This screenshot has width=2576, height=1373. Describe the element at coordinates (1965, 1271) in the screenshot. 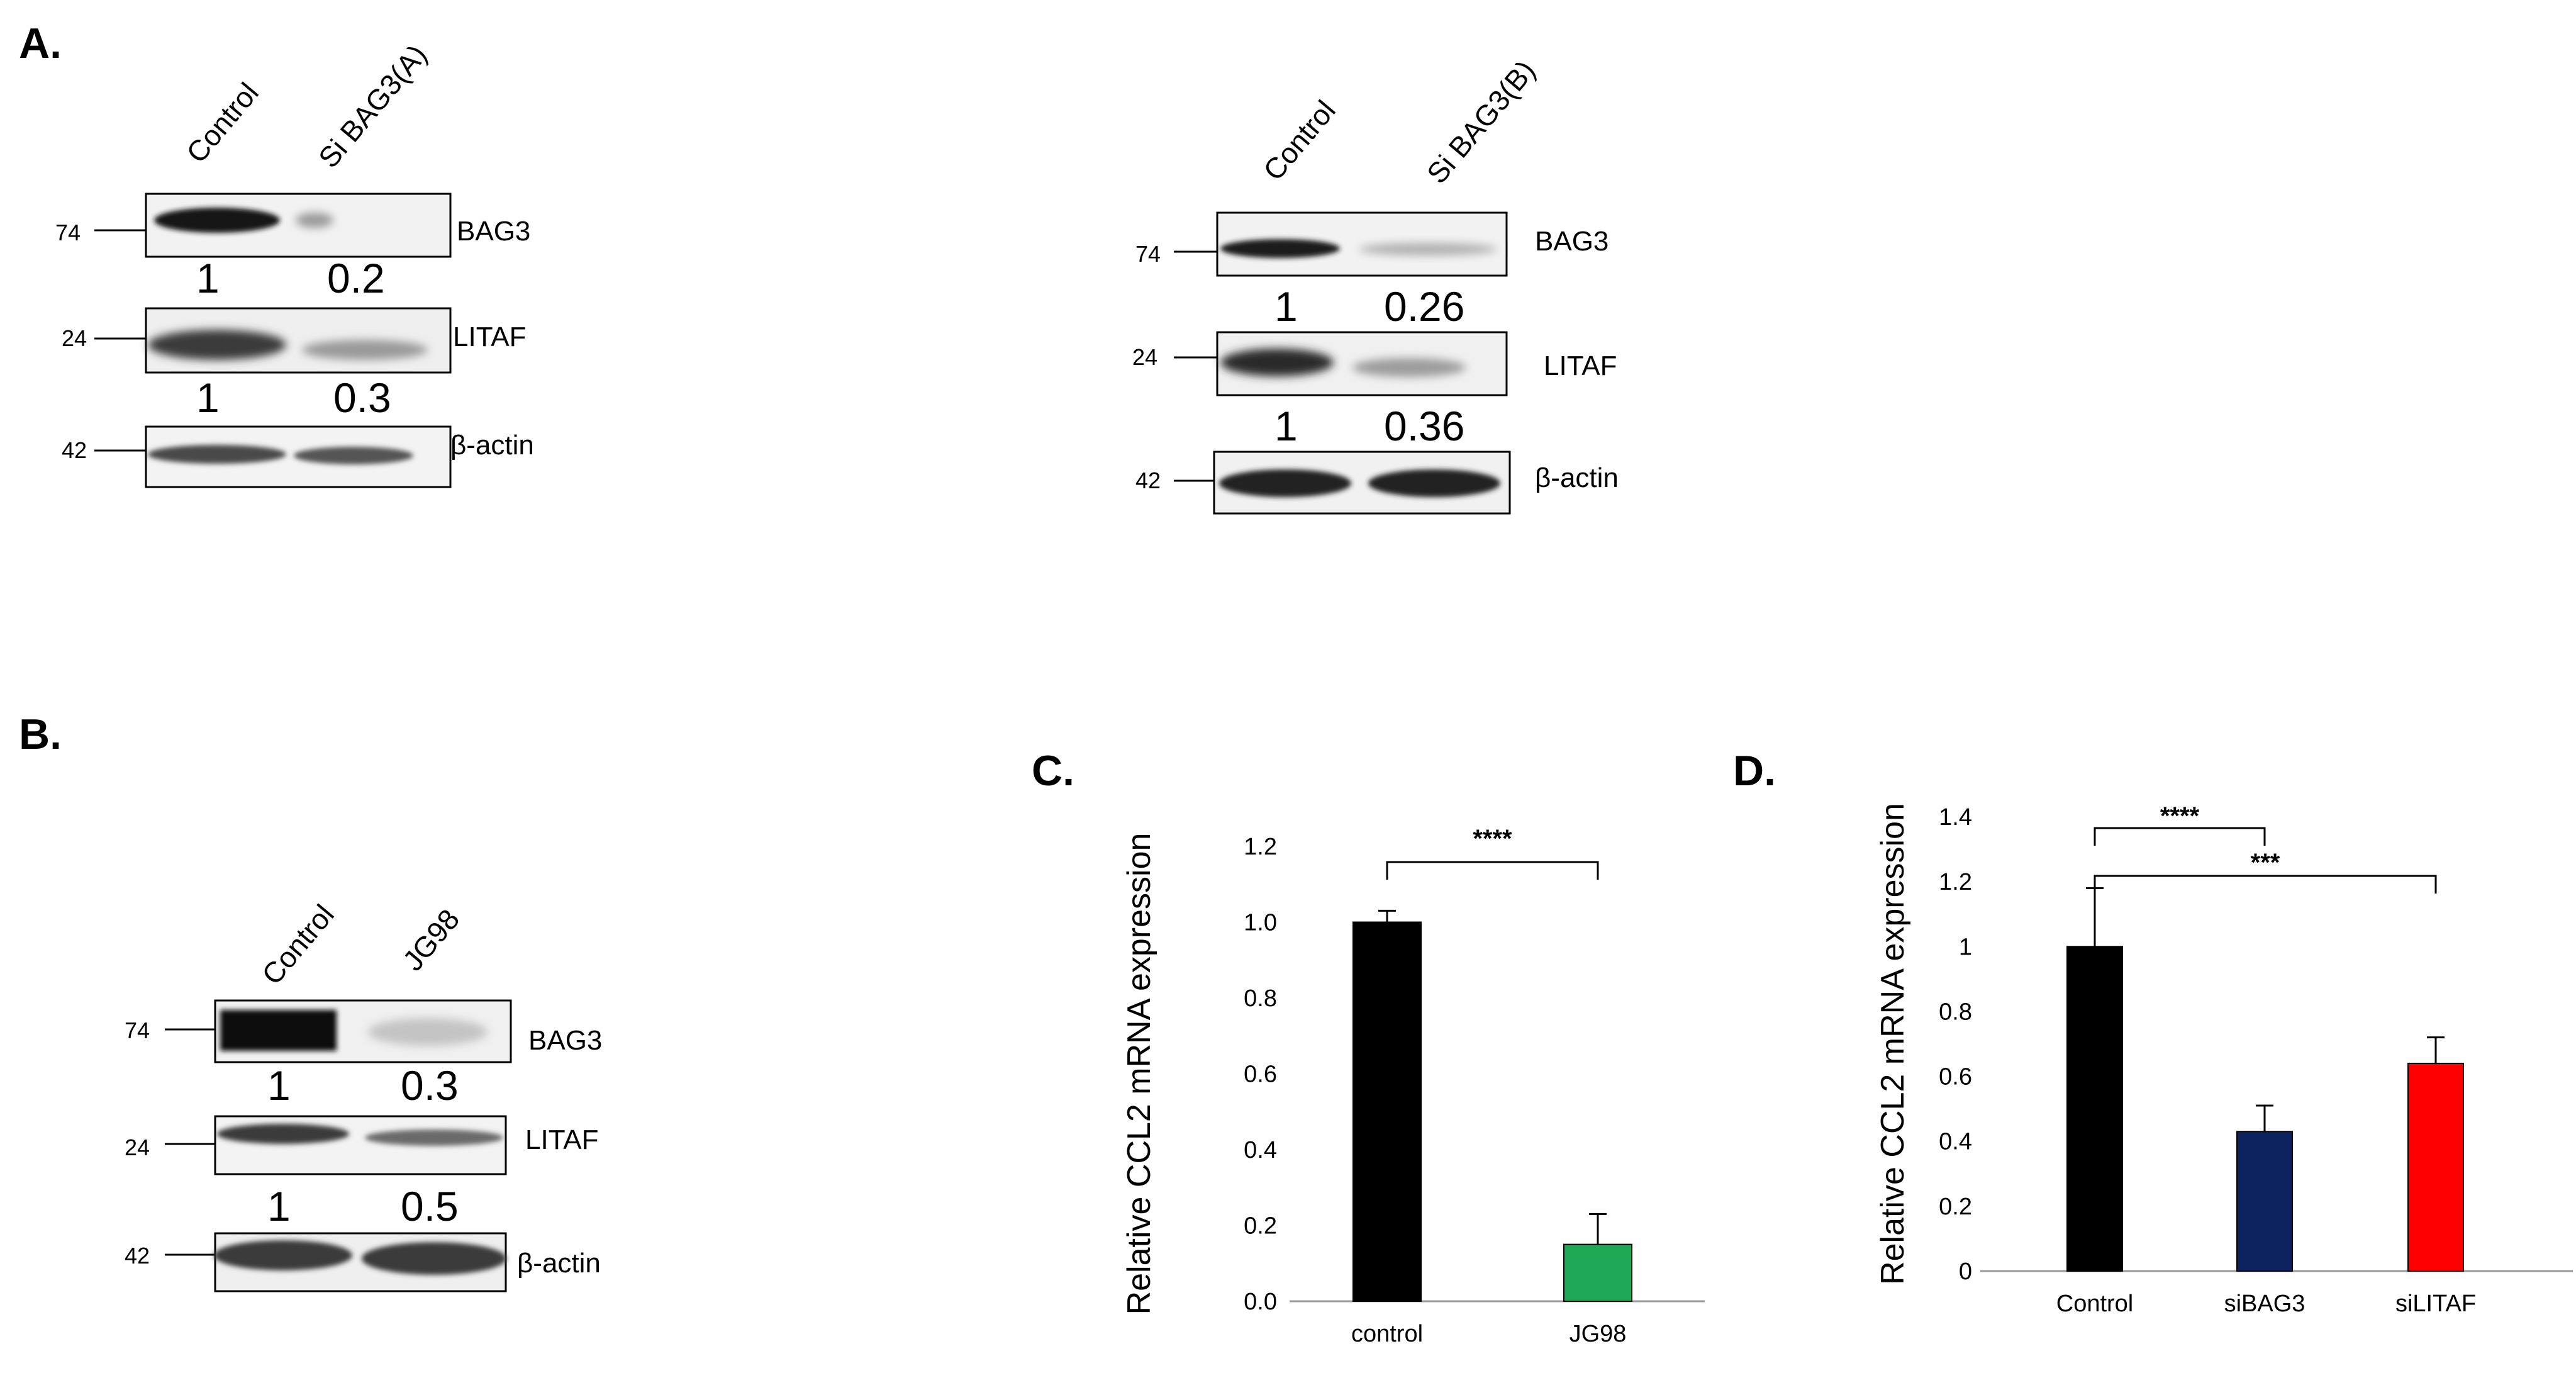

I see `y-tick-label: 0` at that location.